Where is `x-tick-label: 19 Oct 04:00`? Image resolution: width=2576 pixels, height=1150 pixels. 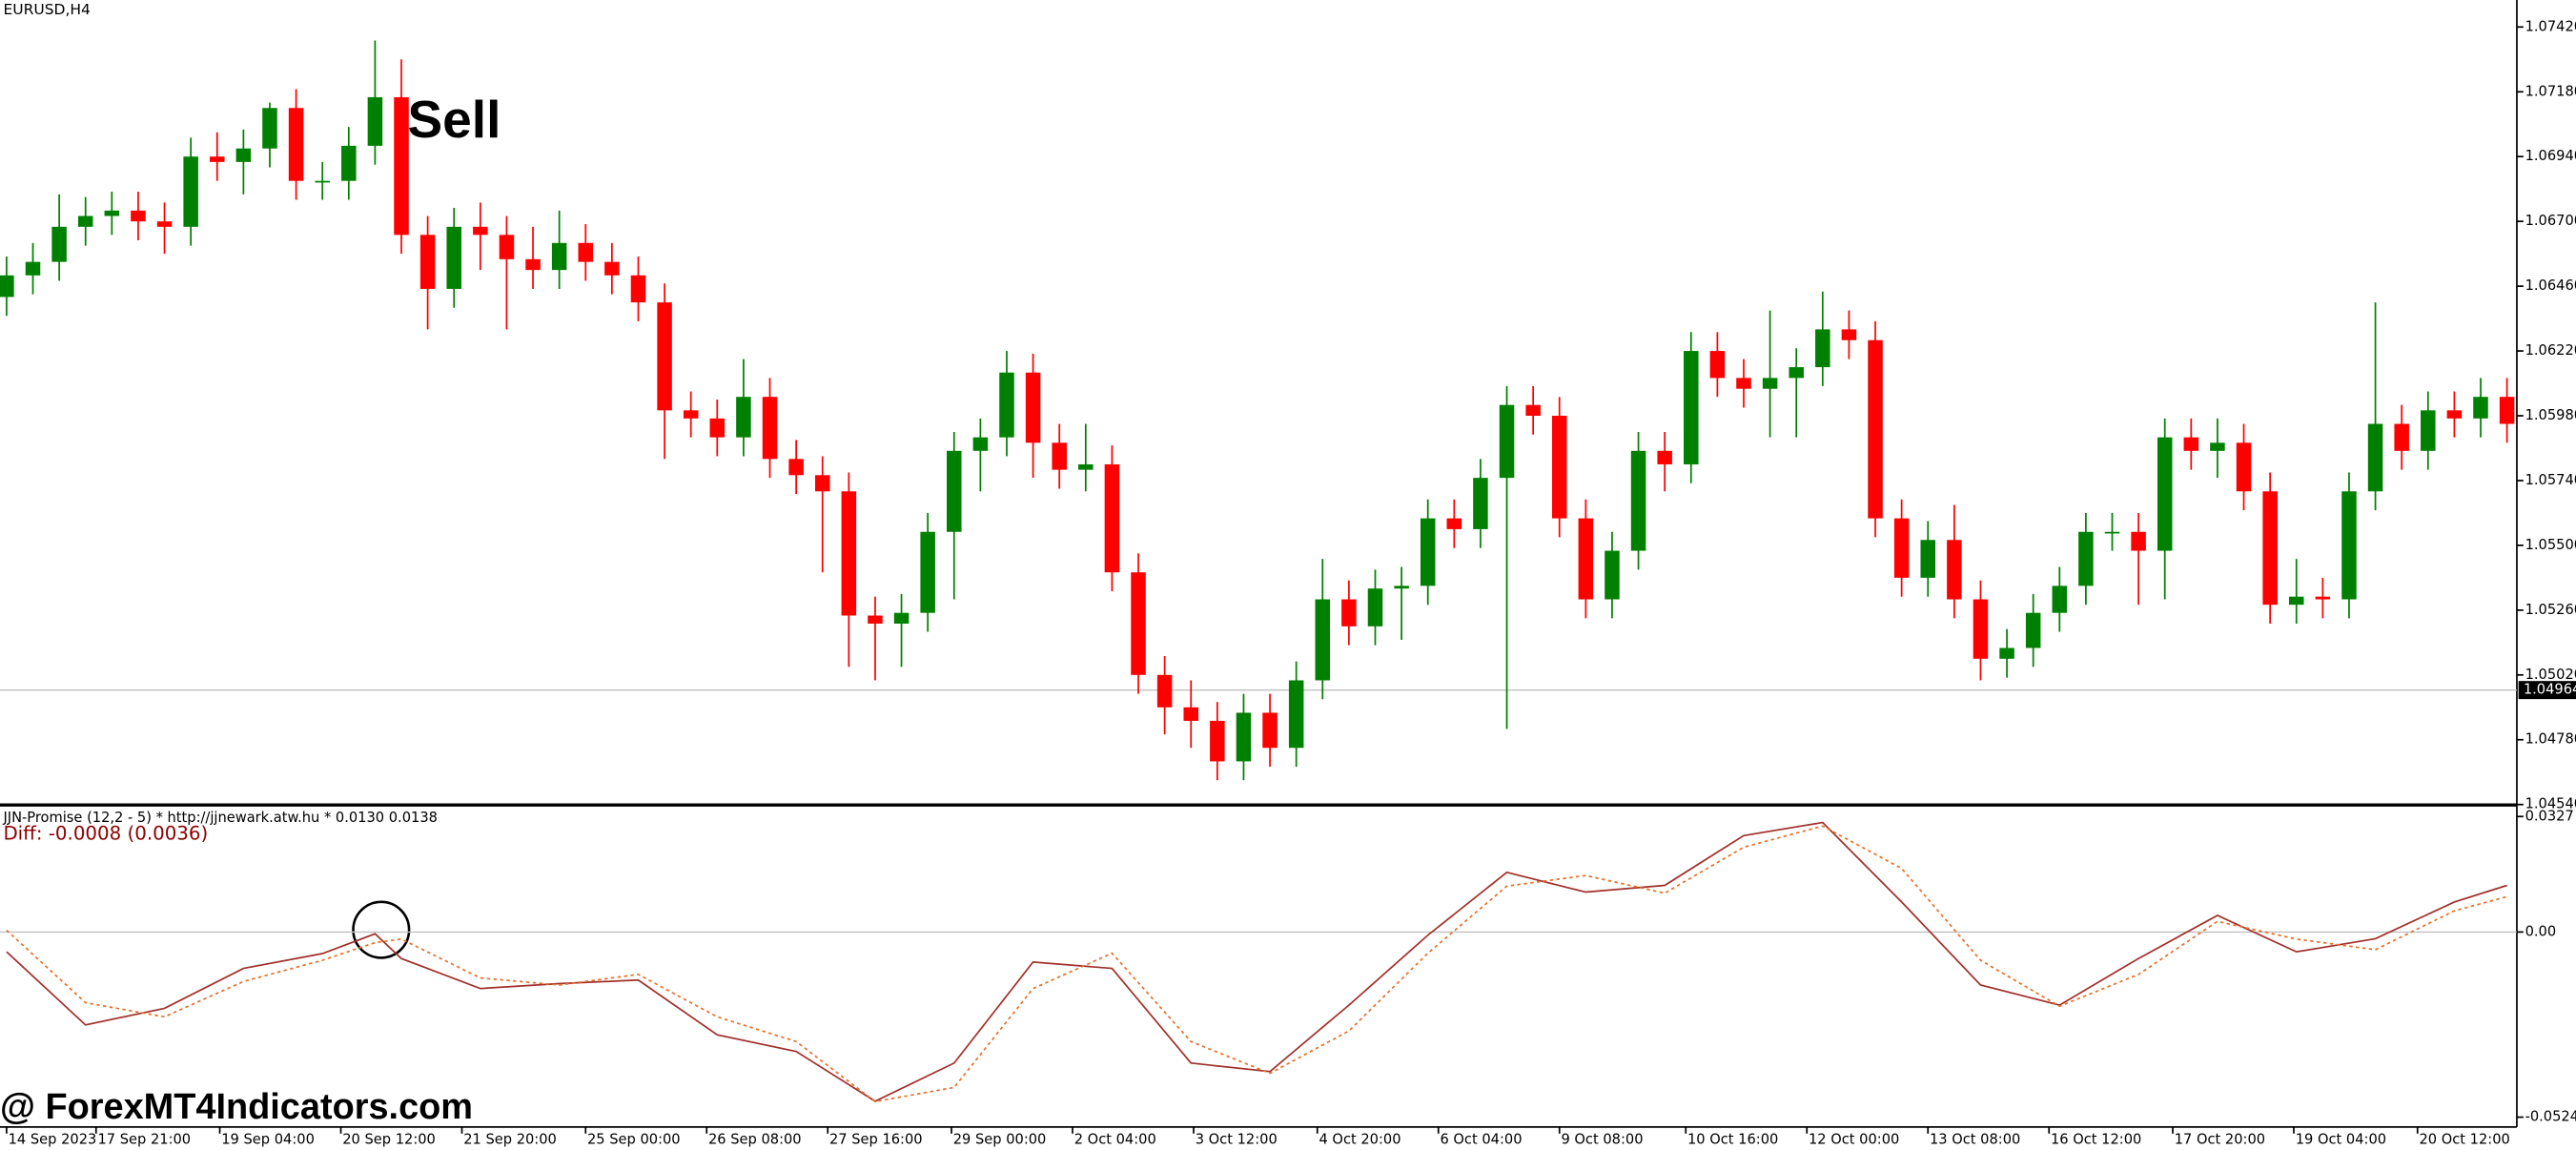
x-tick-label: 19 Oct 04:00 is located at coordinates (2341, 1140).